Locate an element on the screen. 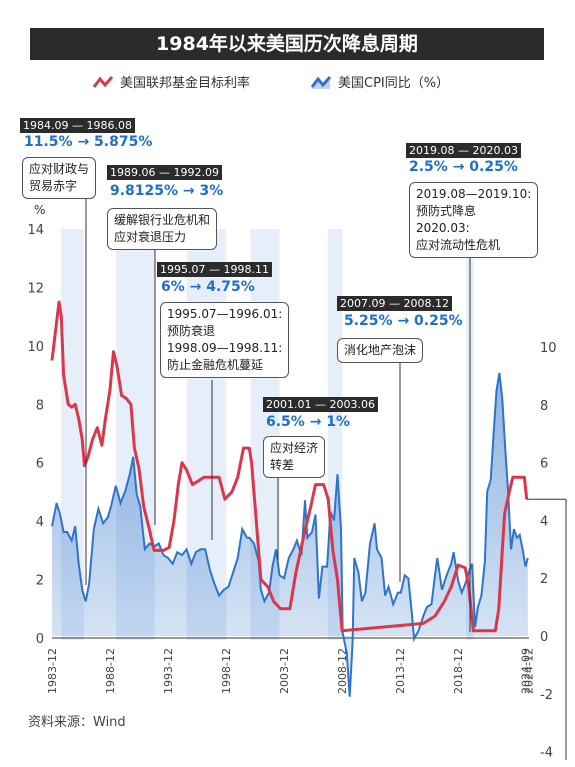  right-axis-tick: 8 is located at coordinates (544, 406).